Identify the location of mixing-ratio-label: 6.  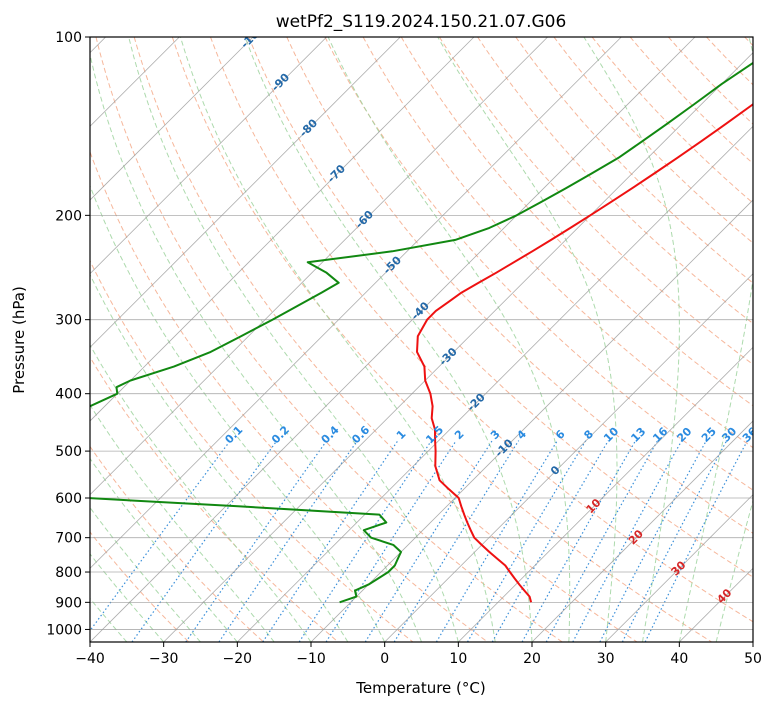
(560, 434).